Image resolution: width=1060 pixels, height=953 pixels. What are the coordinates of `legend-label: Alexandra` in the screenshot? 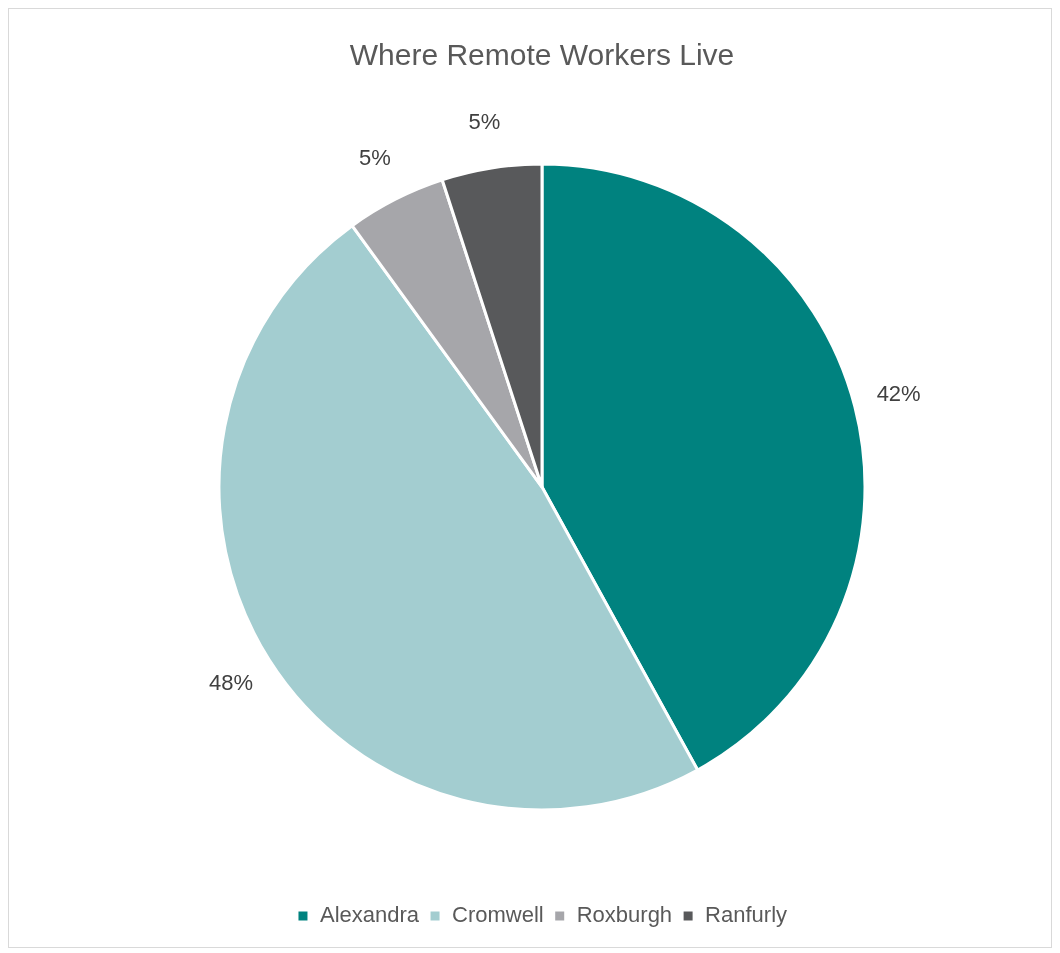 It's located at (369, 915).